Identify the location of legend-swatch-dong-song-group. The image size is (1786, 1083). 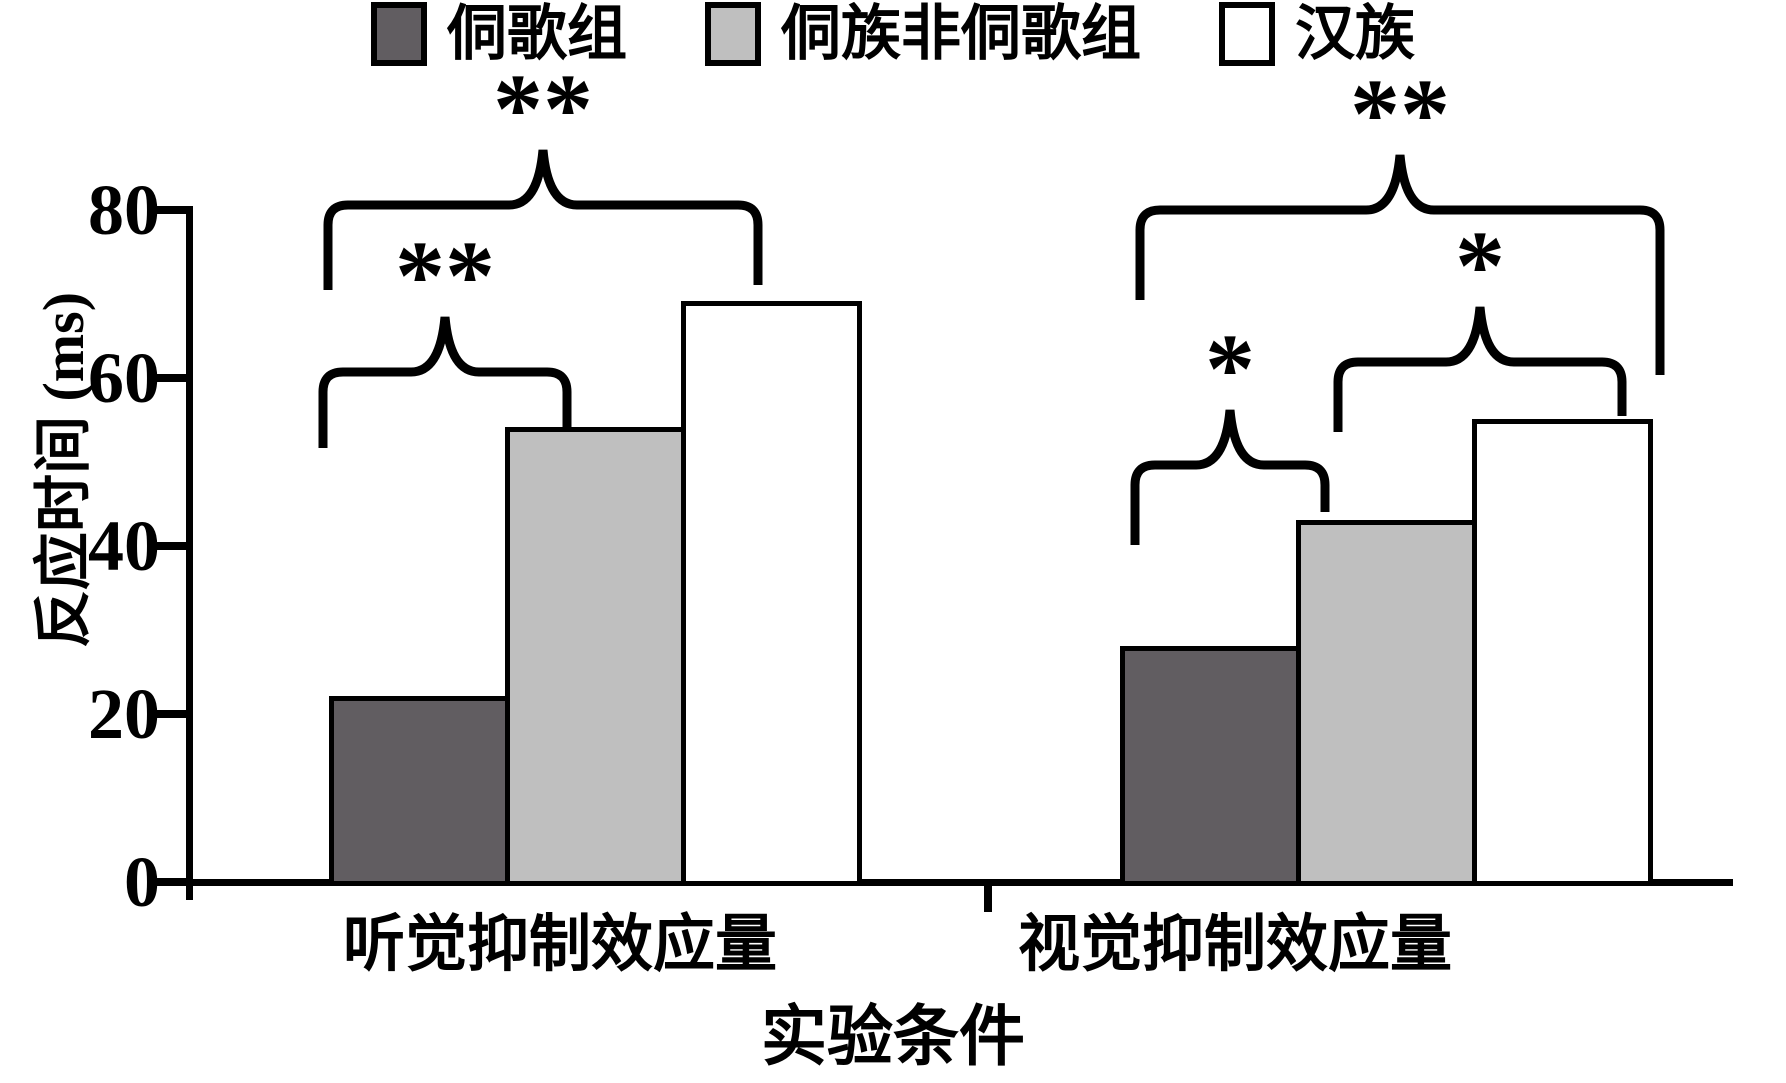
(399, 34).